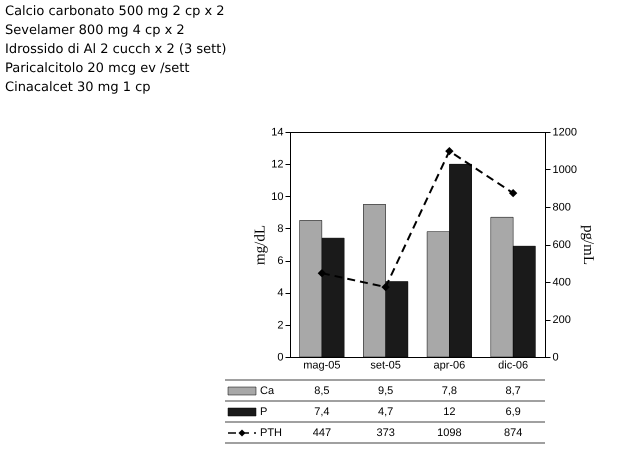  What do you see at coordinates (264, 412) in the screenshot?
I see `legend-label: P` at bounding box center [264, 412].